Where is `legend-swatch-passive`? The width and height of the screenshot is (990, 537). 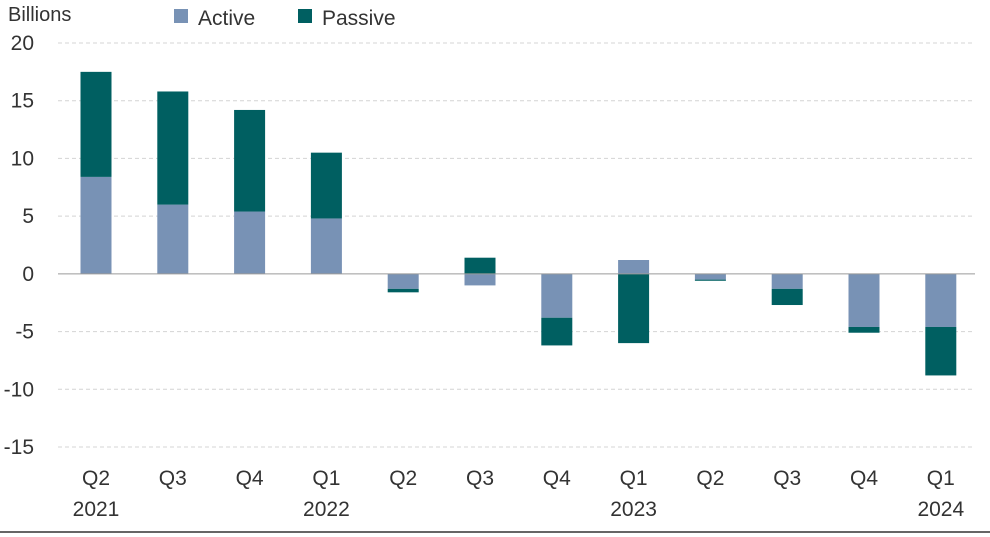 legend-swatch-passive is located at coordinates (305, 16).